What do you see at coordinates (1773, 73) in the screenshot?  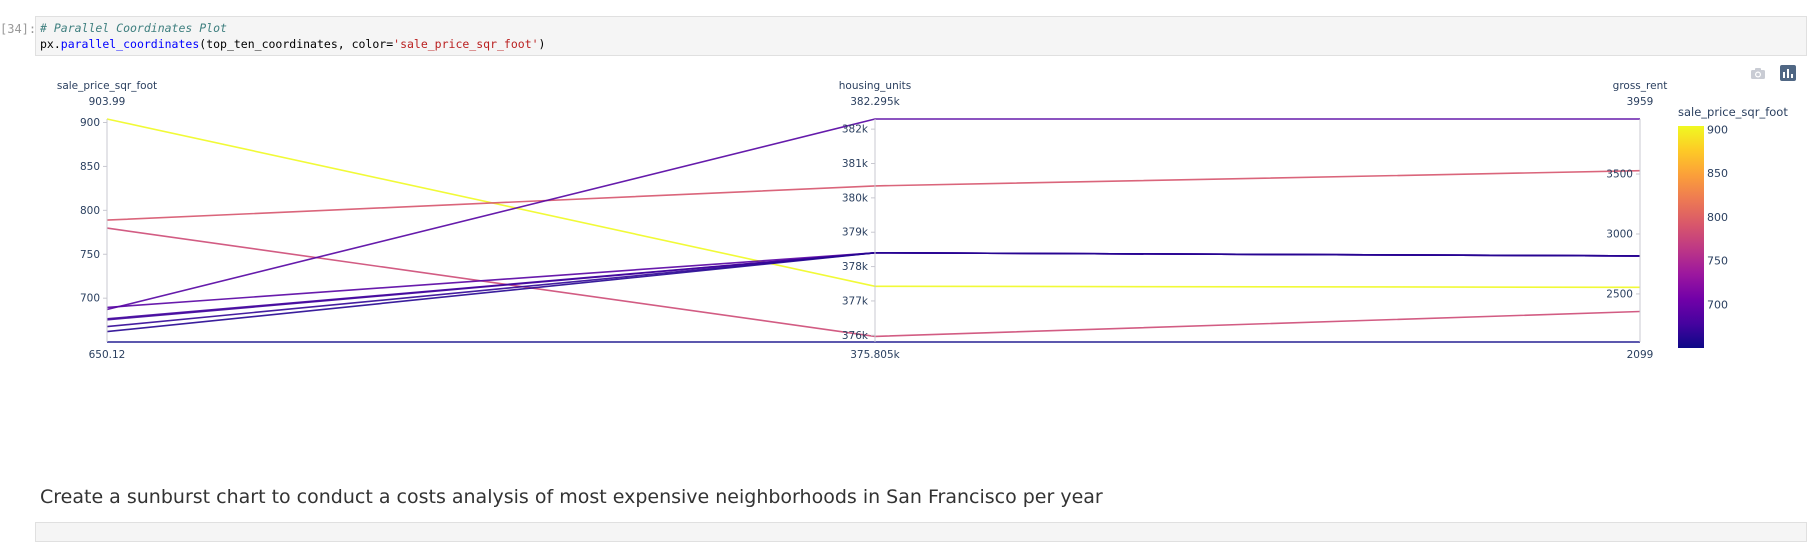 I see `plot-toolbar` at bounding box center [1773, 73].